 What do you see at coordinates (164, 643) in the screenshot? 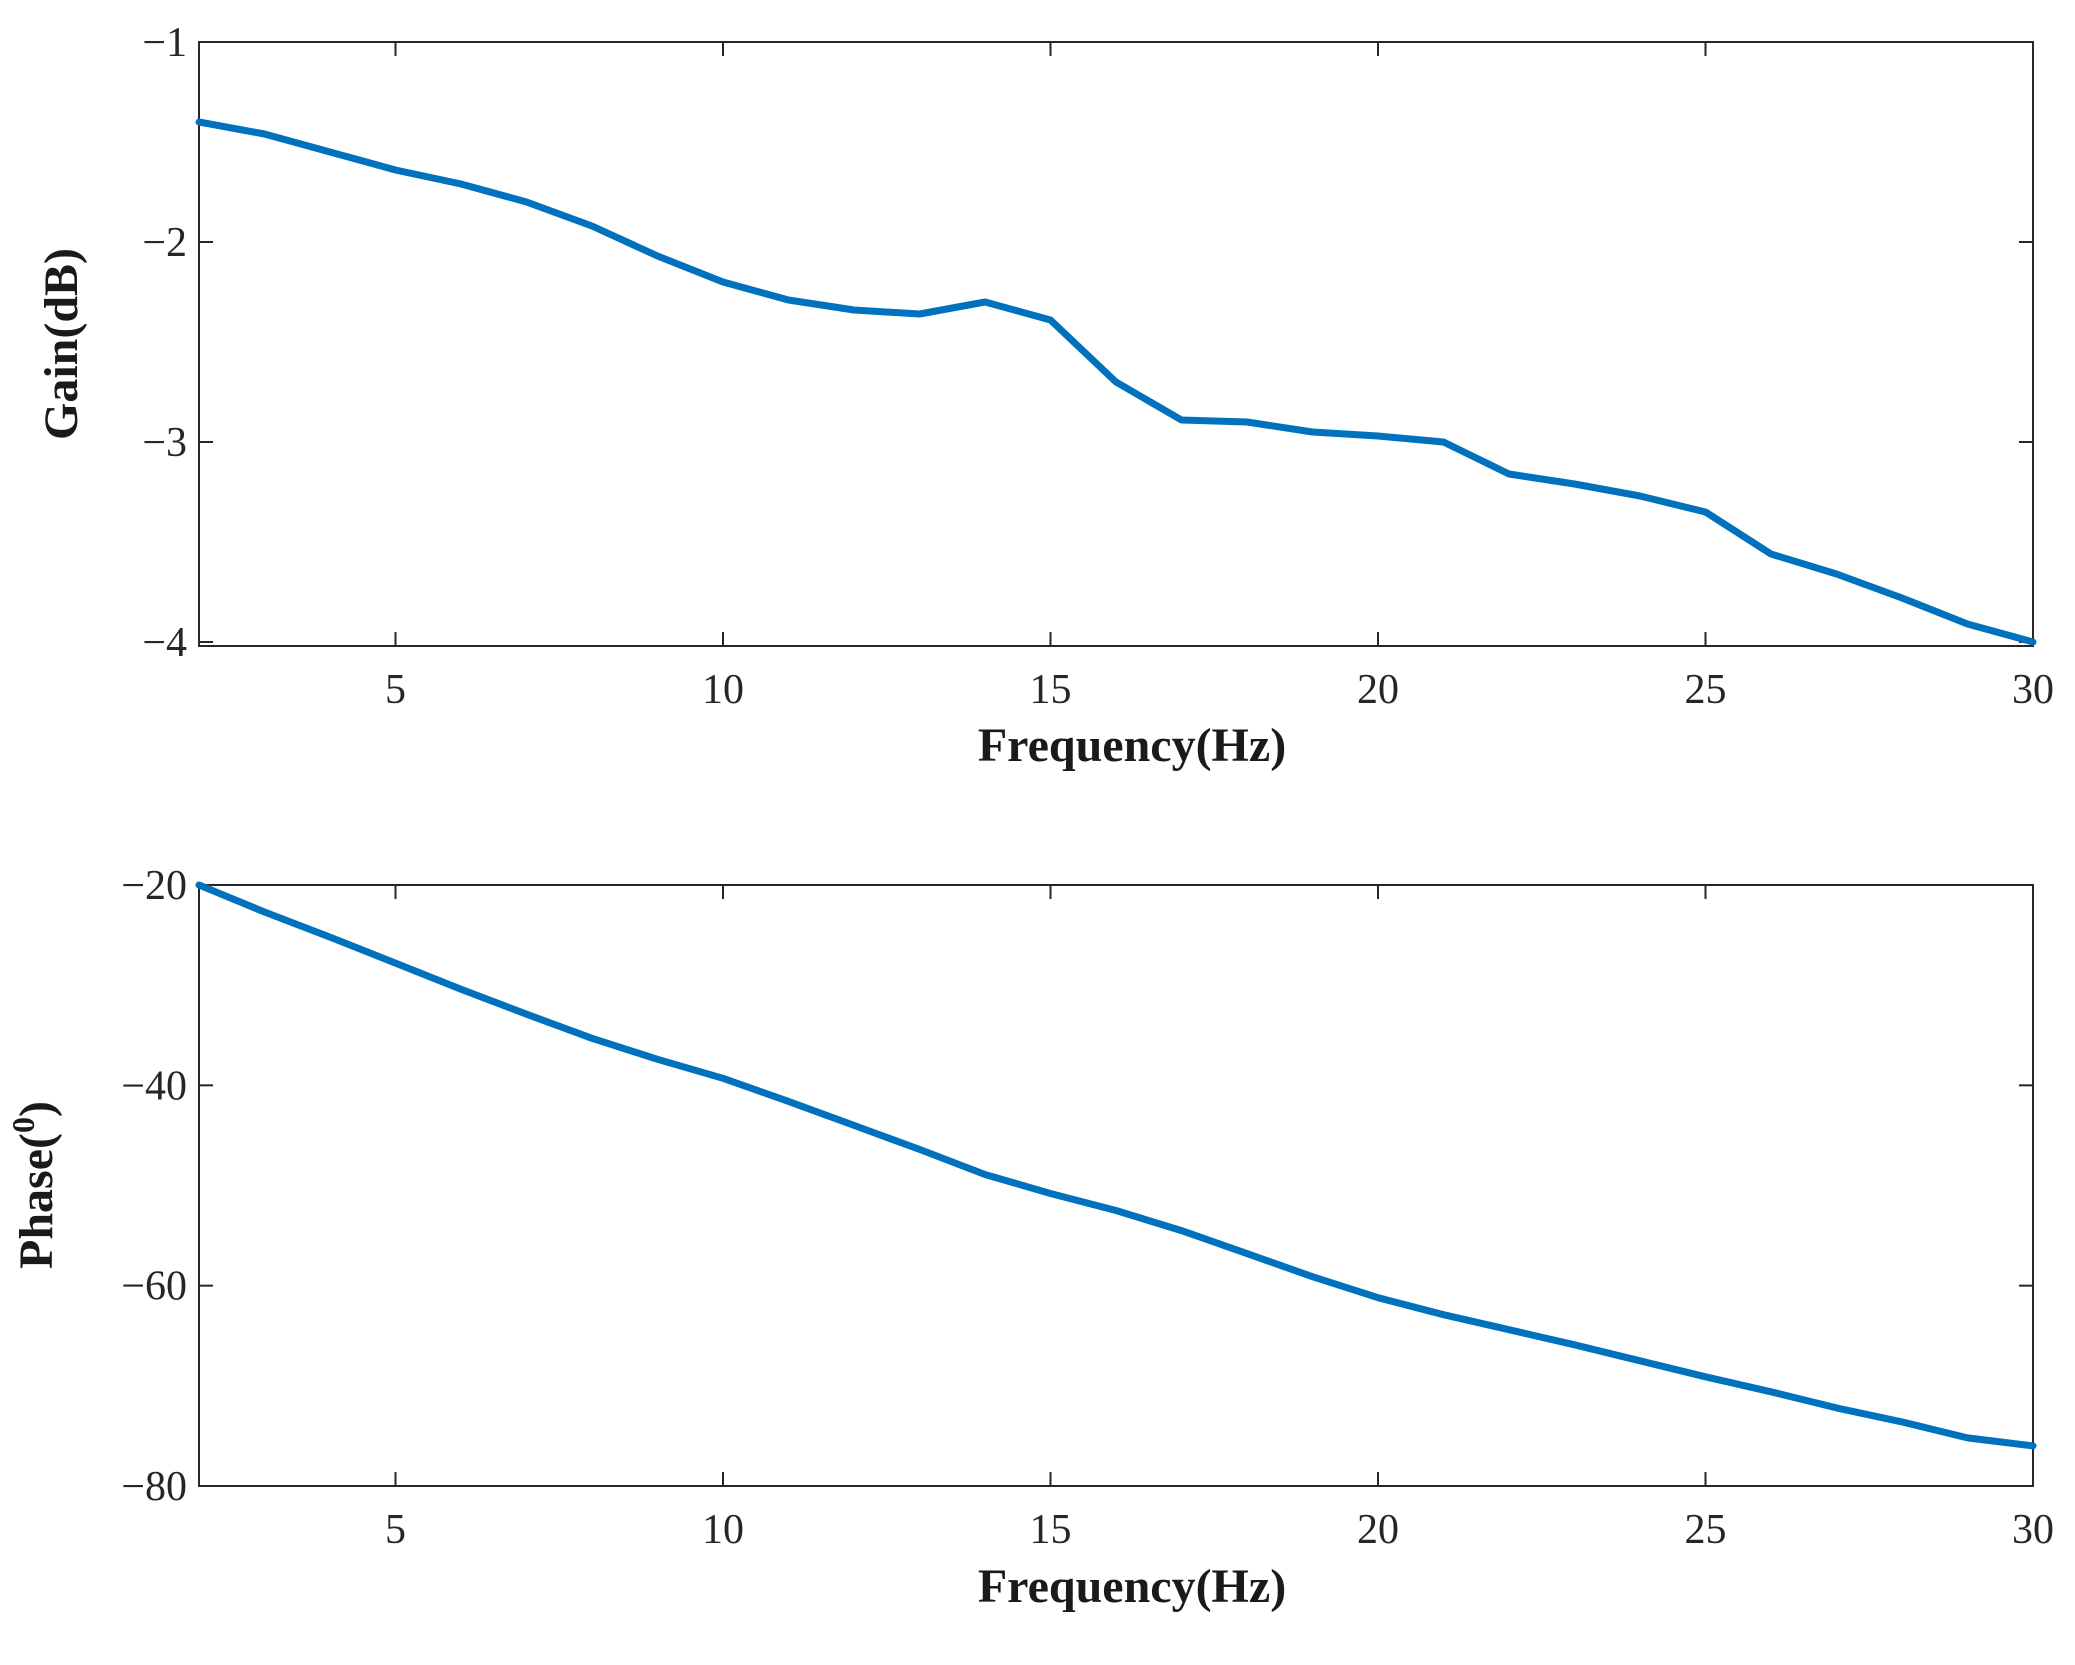
I see `gain-y-tick-label: −4` at bounding box center [164, 643].